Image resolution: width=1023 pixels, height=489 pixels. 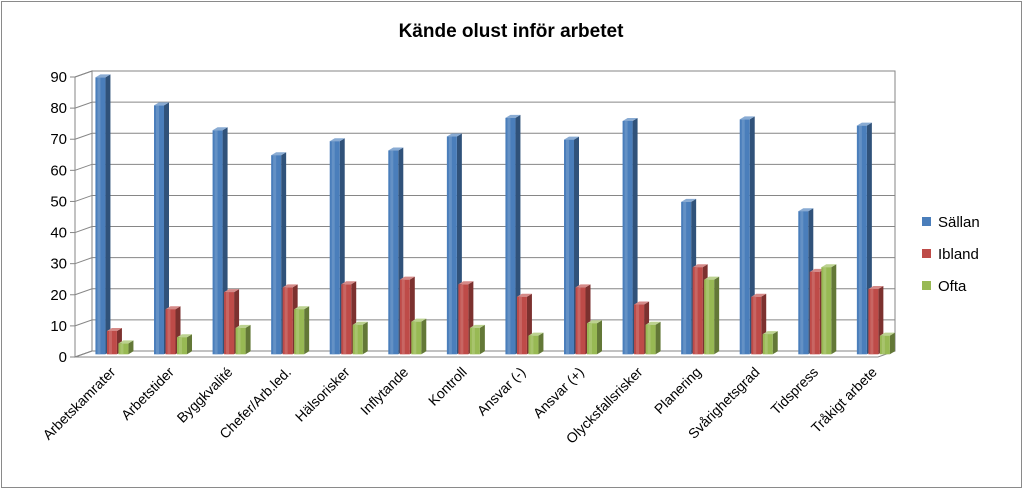 What do you see at coordinates (58, 201) in the screenshot?
I see `y-tick-label: 50` at bounding box center [58, 201].